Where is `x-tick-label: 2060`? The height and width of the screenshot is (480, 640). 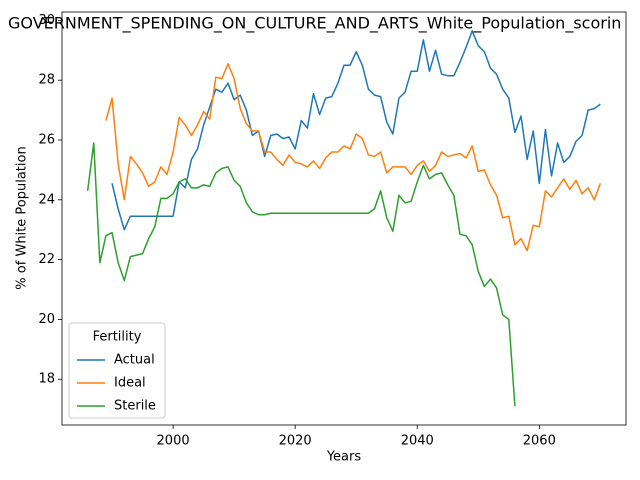 x-tick-label: 2060 is located at coordinates (539, 441).